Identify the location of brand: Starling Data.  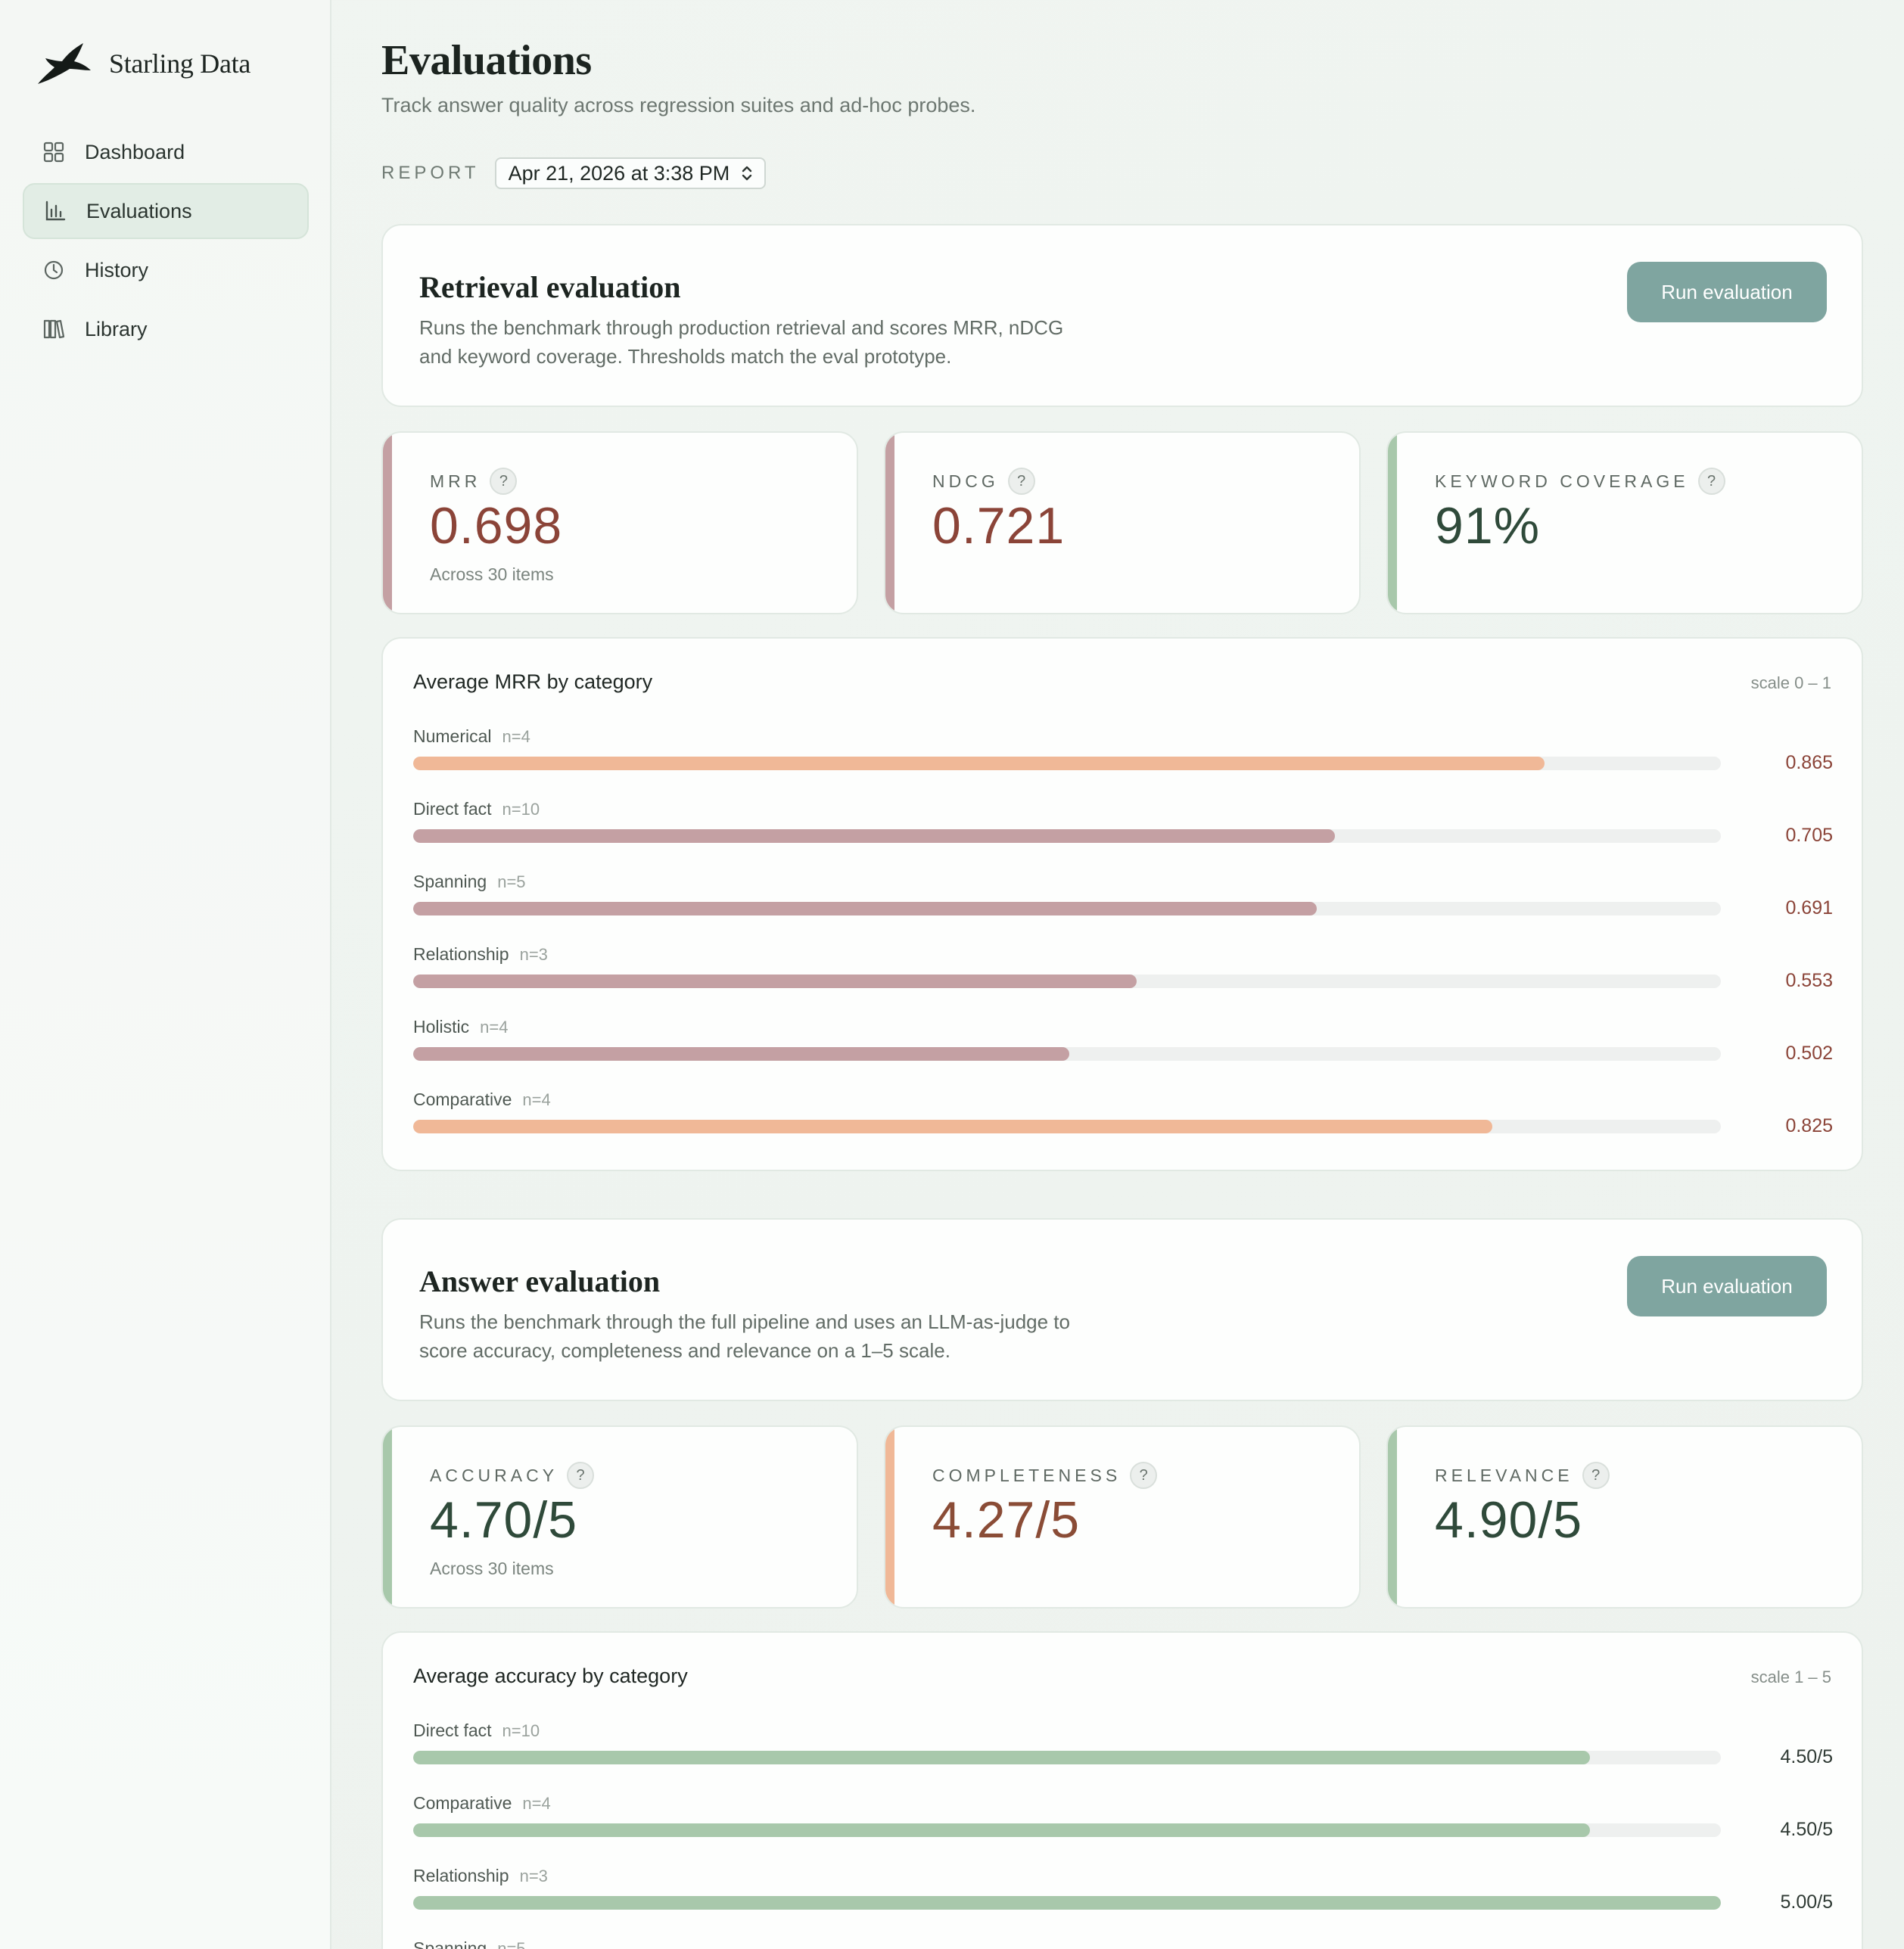
(143, 63).